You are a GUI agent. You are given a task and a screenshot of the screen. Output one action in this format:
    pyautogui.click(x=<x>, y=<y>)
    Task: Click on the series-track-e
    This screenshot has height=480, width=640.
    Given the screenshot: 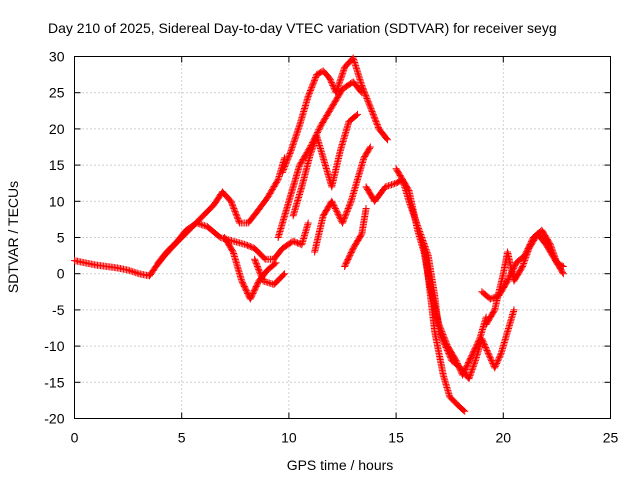 What is the action you would take?
    pyautogui.click(x=335, y=115)
    